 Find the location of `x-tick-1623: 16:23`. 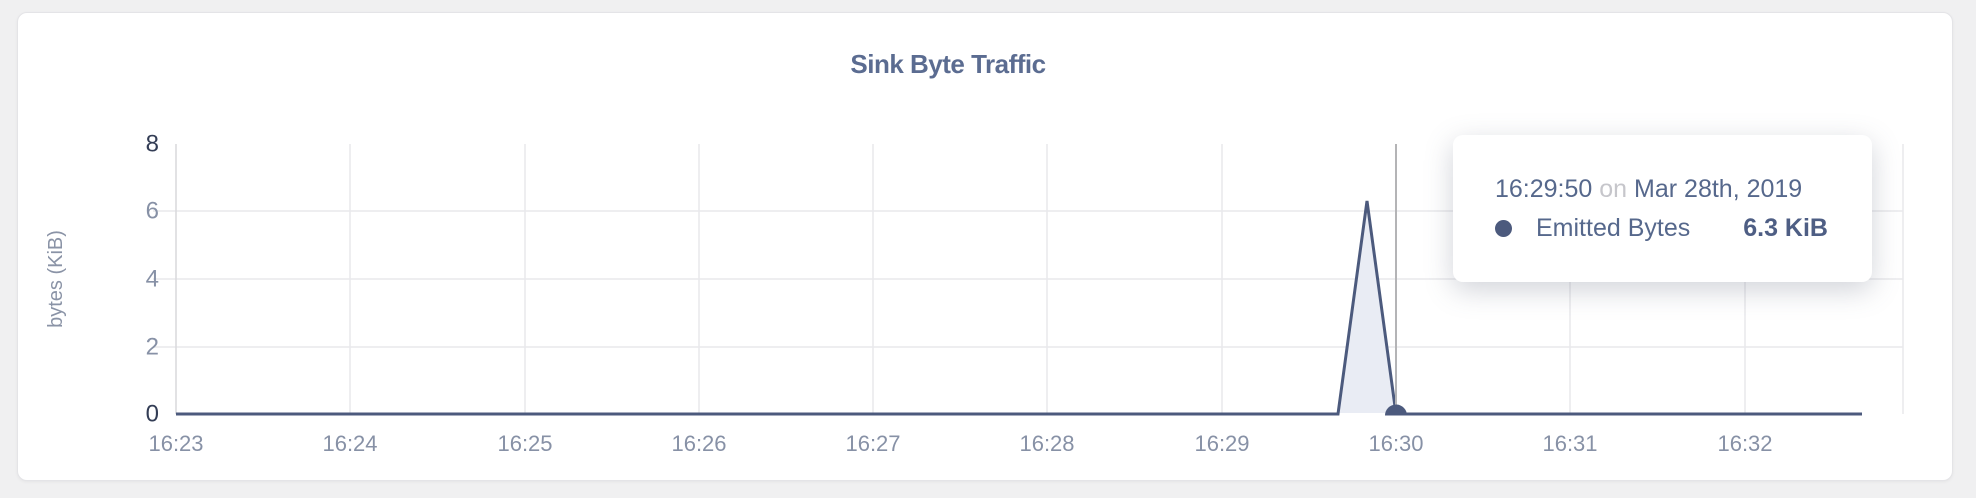

x-tick-1623: 16:23 is located at coordinates (175, 443).